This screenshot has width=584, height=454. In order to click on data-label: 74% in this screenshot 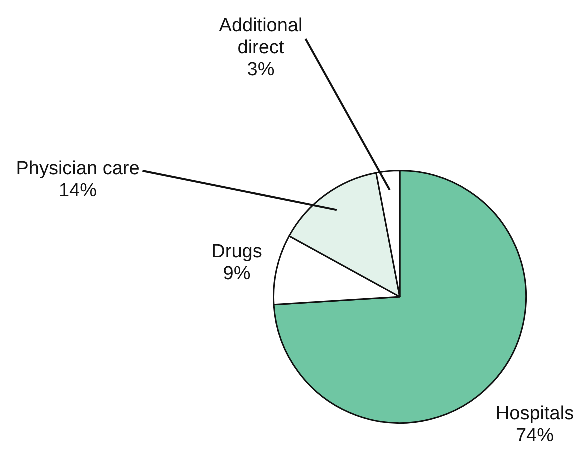, I will do `click(535, 436)`.